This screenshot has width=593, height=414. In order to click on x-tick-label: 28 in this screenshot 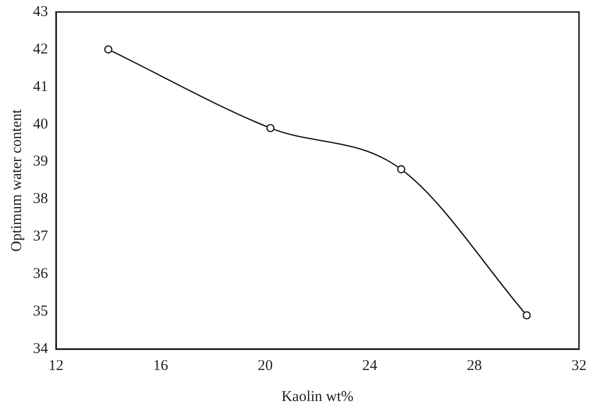, I will do `click(474, 366)`.